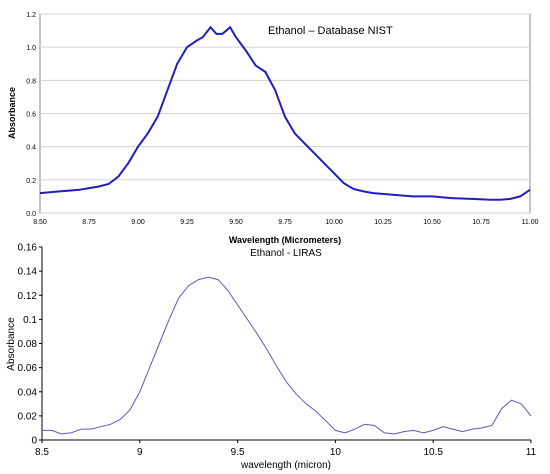 The width and height of the screenshot is (550, 474). Describe the element at coordinates (530, 222) in the screenshot. I see `nist-x-tick-label: 11.00` at that location.